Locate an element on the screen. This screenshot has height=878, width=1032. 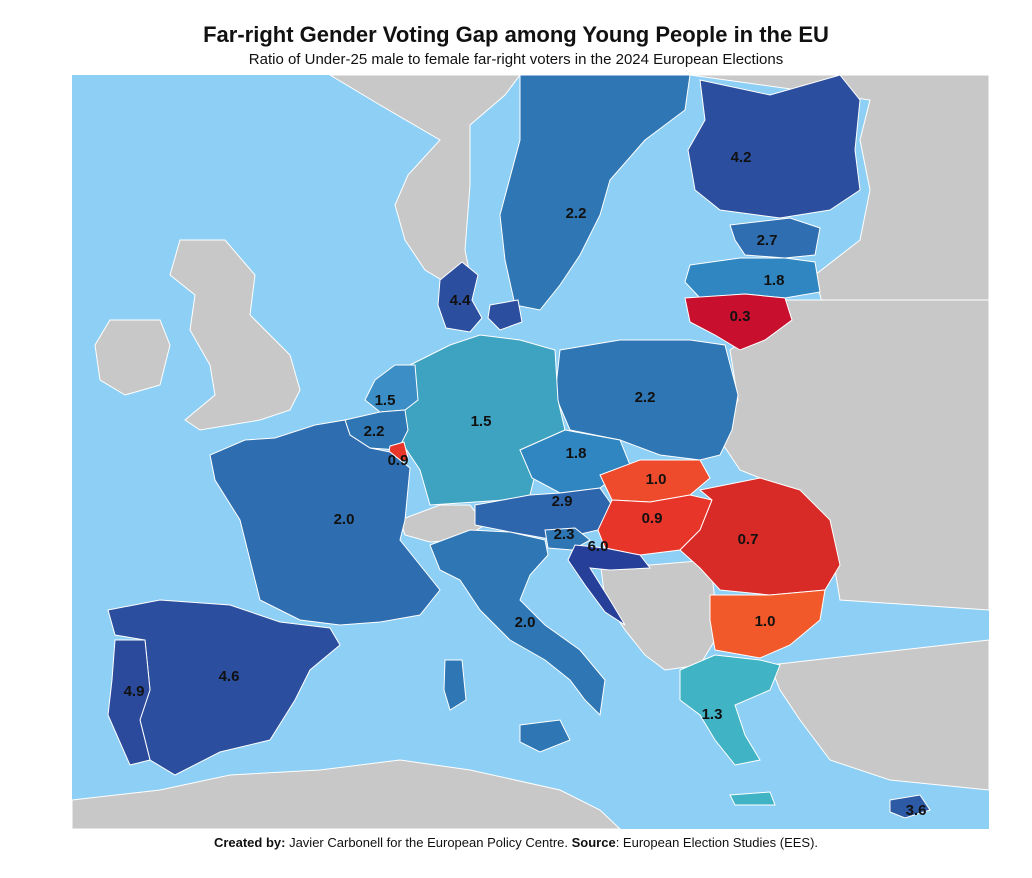
country-cyprus is located at coordinates (910, 806).